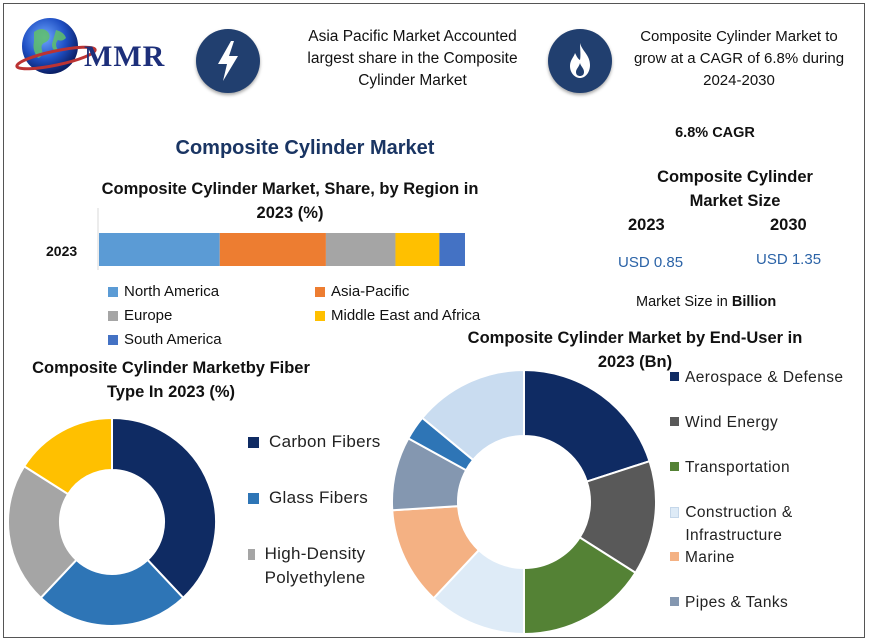 The width and height of the screenshot is (870, 643). What do you see at coordinates (148, 315) in the screenshot?
I see `legend-label: Europe` at bounding box center [148, 315].